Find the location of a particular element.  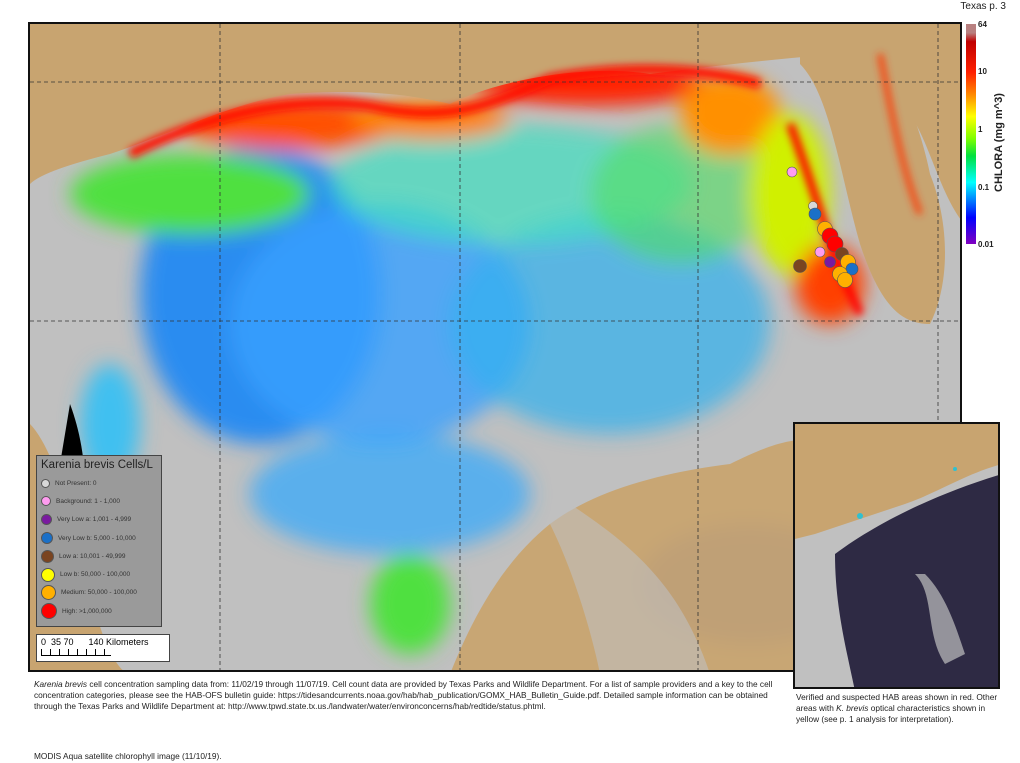

legend-label: Background: 1 - 1,000 is located at coordinates (88, 501).